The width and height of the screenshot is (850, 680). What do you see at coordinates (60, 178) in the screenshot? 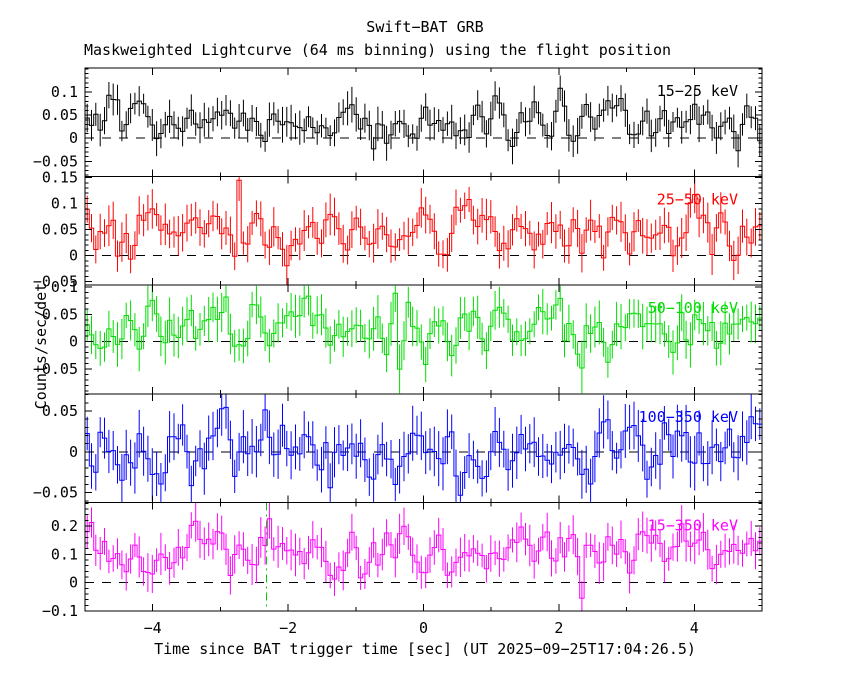
I see `y-tick-label: 0.15` at bounding box center [60, 178].